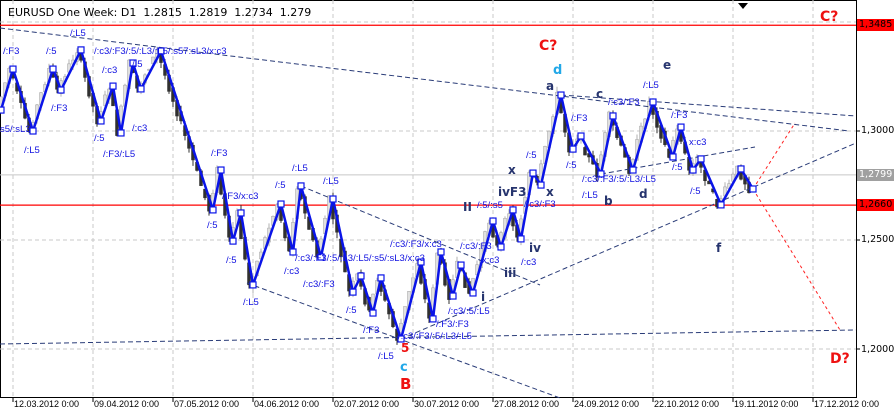 The height and width of the screenshot is (412, 894). Describe the element at coordinates (469, 311) in the screenshot. I see `annotation-label: /:c3/:5/:L5` at that location.